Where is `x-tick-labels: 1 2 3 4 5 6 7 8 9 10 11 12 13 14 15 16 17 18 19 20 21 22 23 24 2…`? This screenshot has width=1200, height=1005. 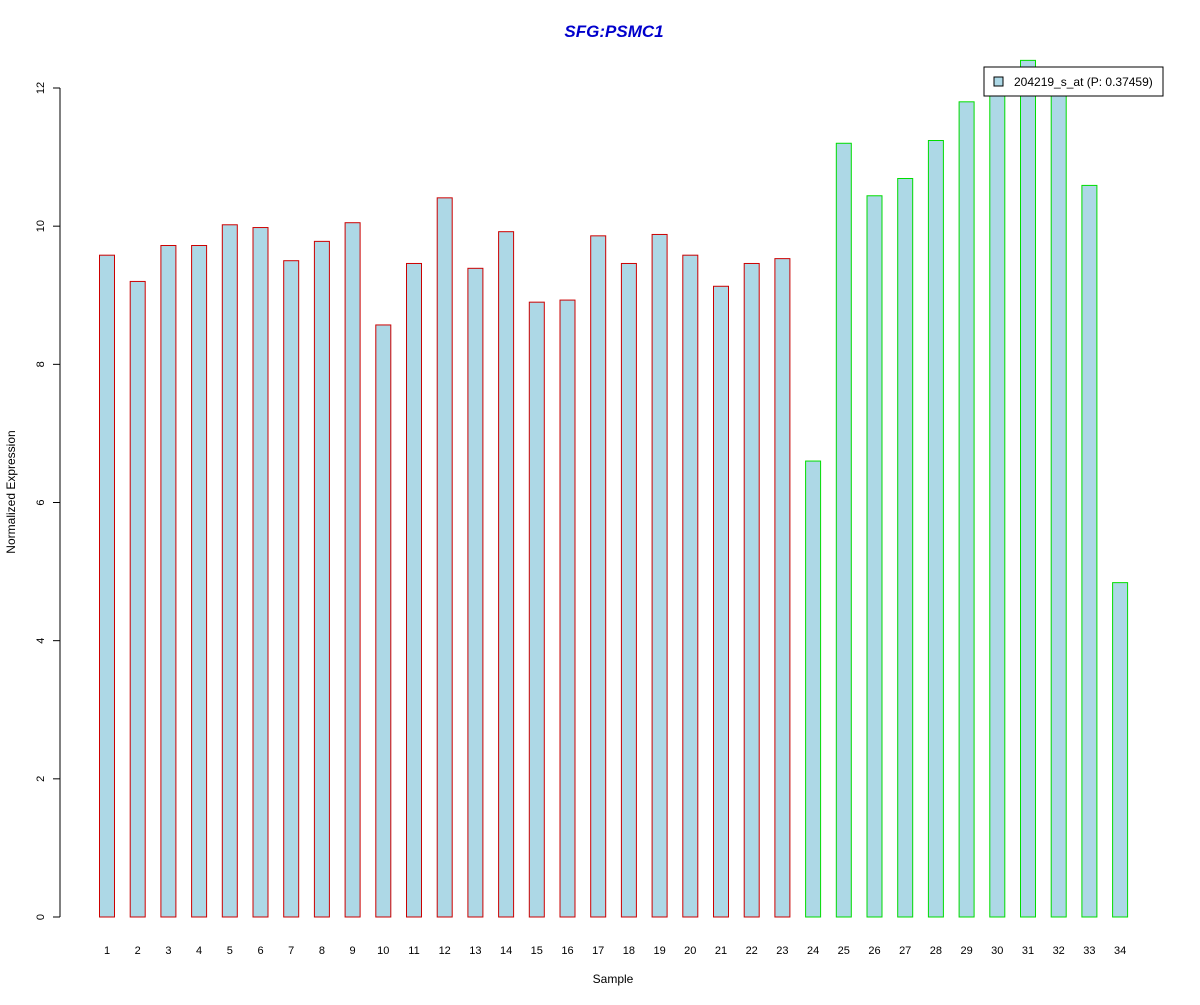
x-tick-labels: 1 2 3 4 5 6 7 8 9 10 11 12 13 14 15 16 17 18 19 20 21 22 23 24 2… is located at coordinates (615, 951).